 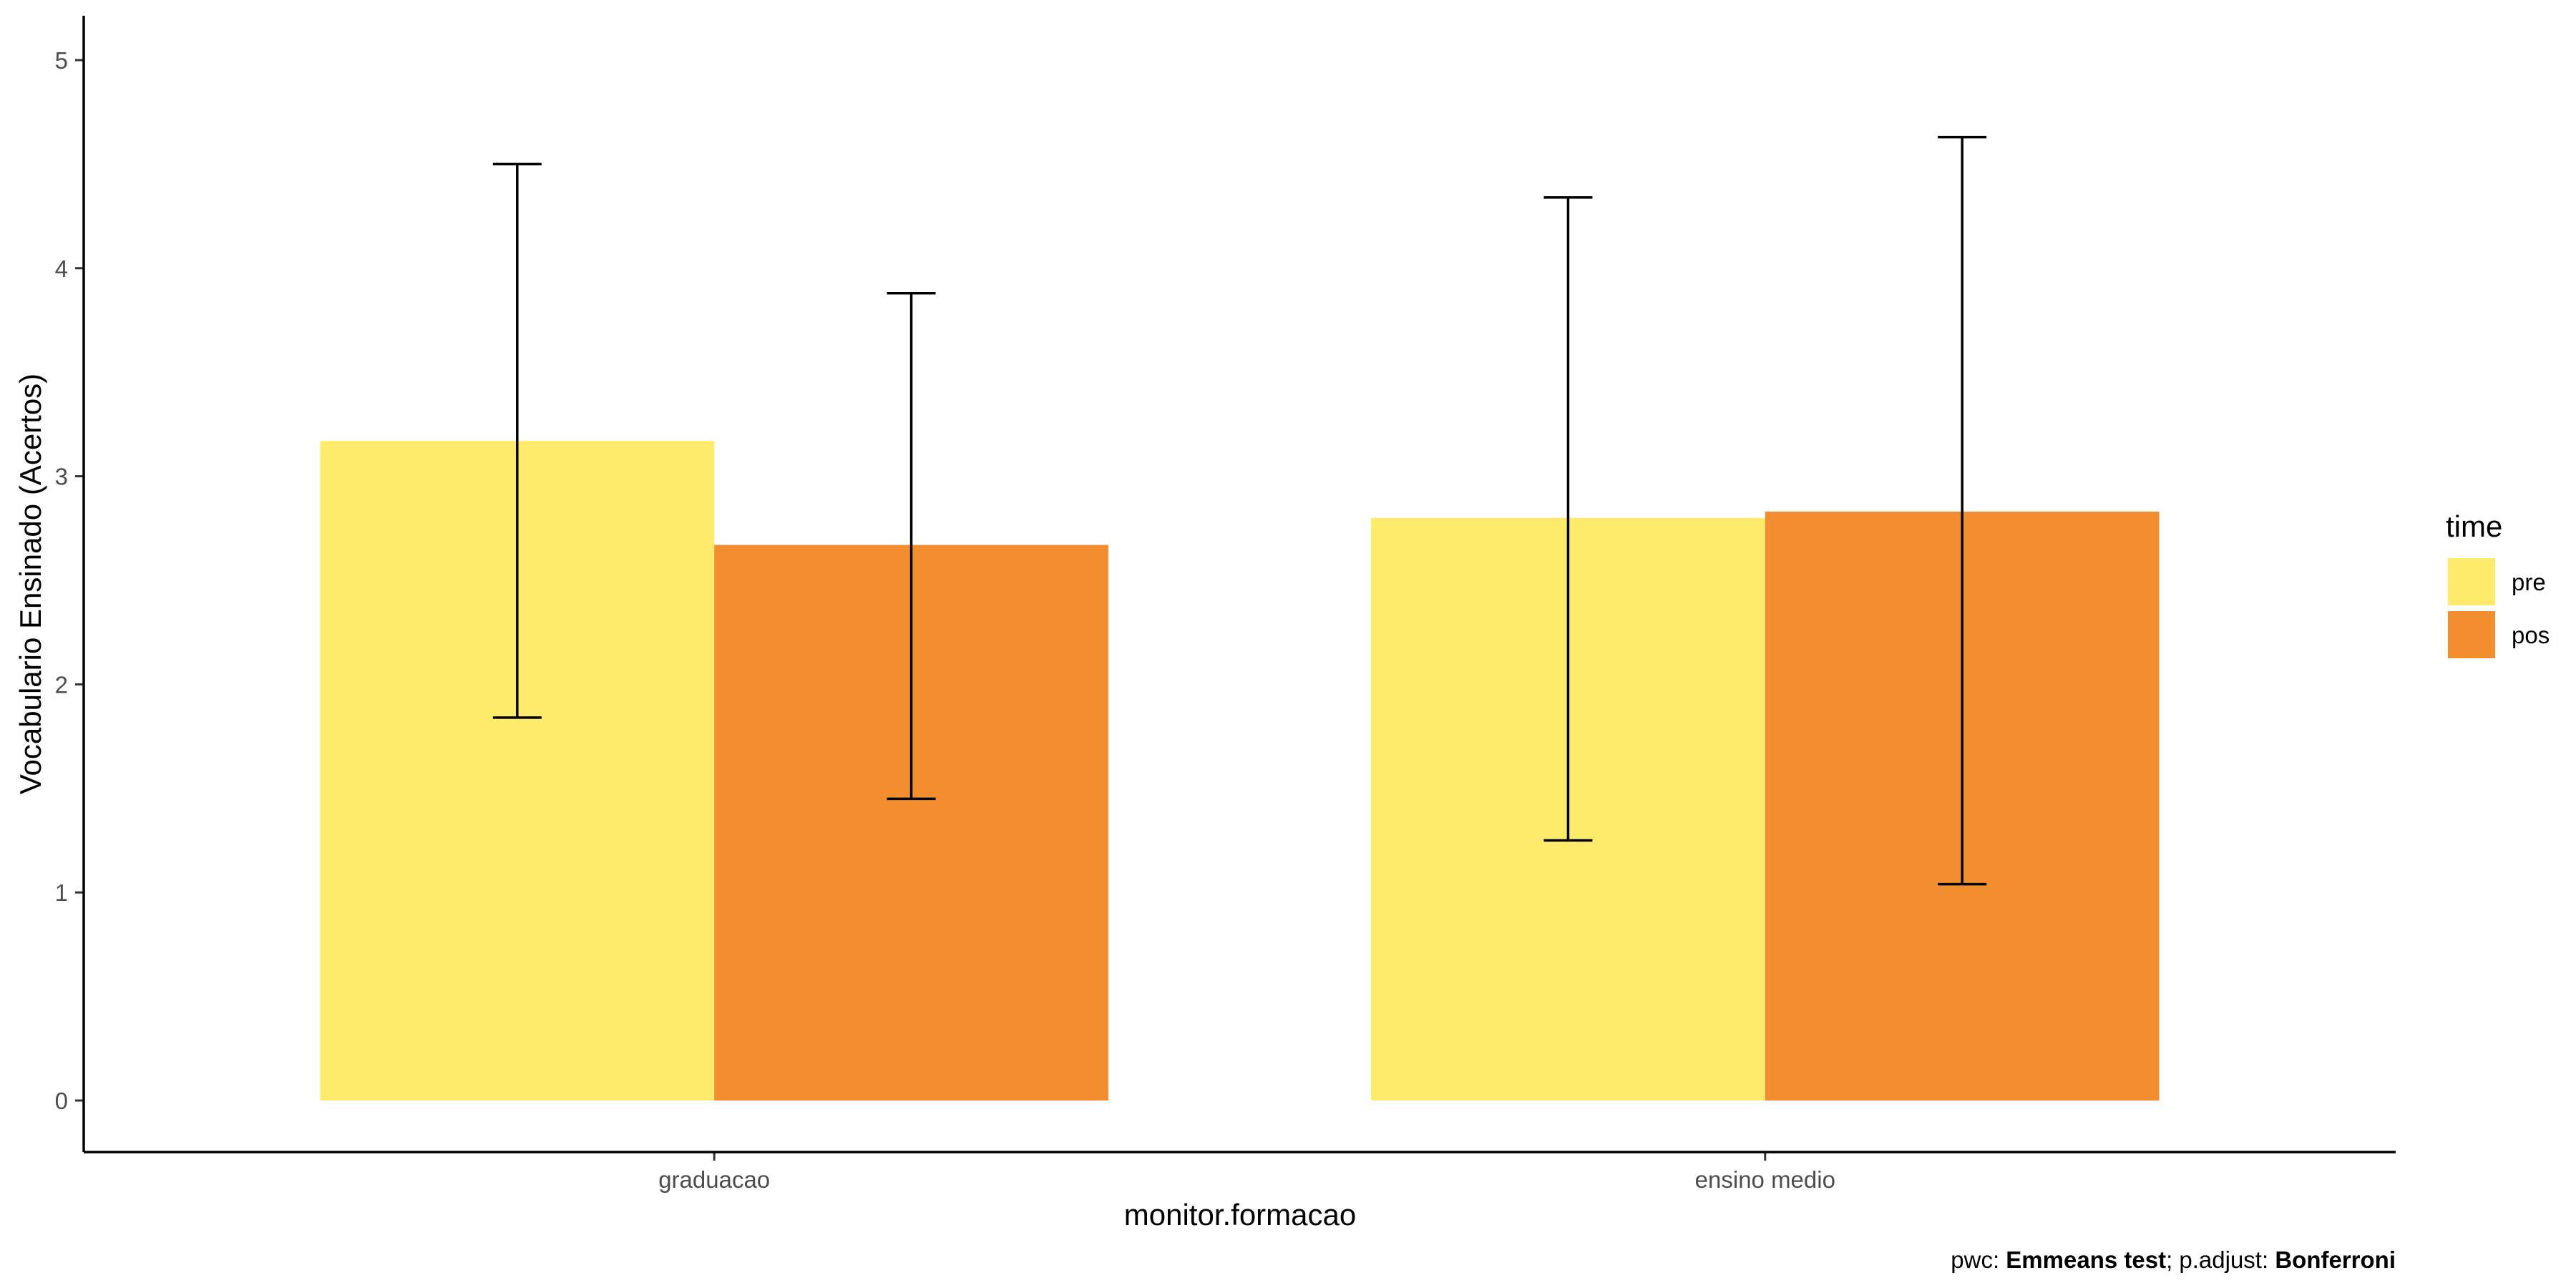 I want to click on y-tick-label-4: 4, so click(x=61, y=268).